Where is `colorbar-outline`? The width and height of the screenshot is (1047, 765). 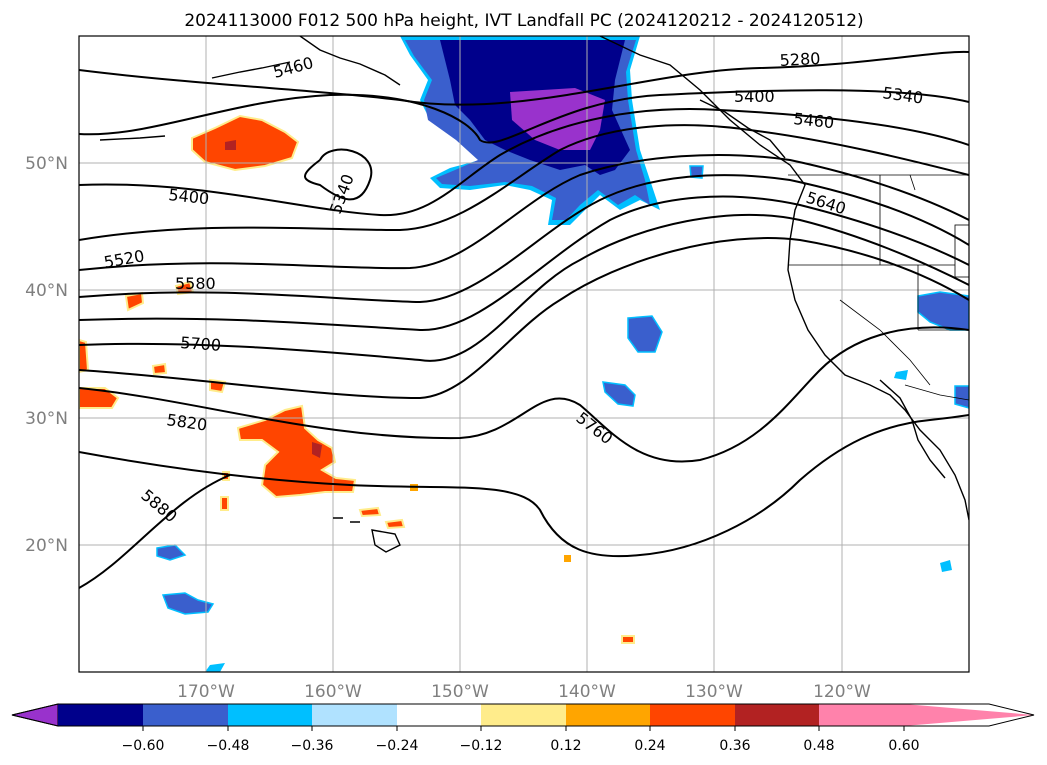 colorbar-outline is located at coordinates (523, 715).